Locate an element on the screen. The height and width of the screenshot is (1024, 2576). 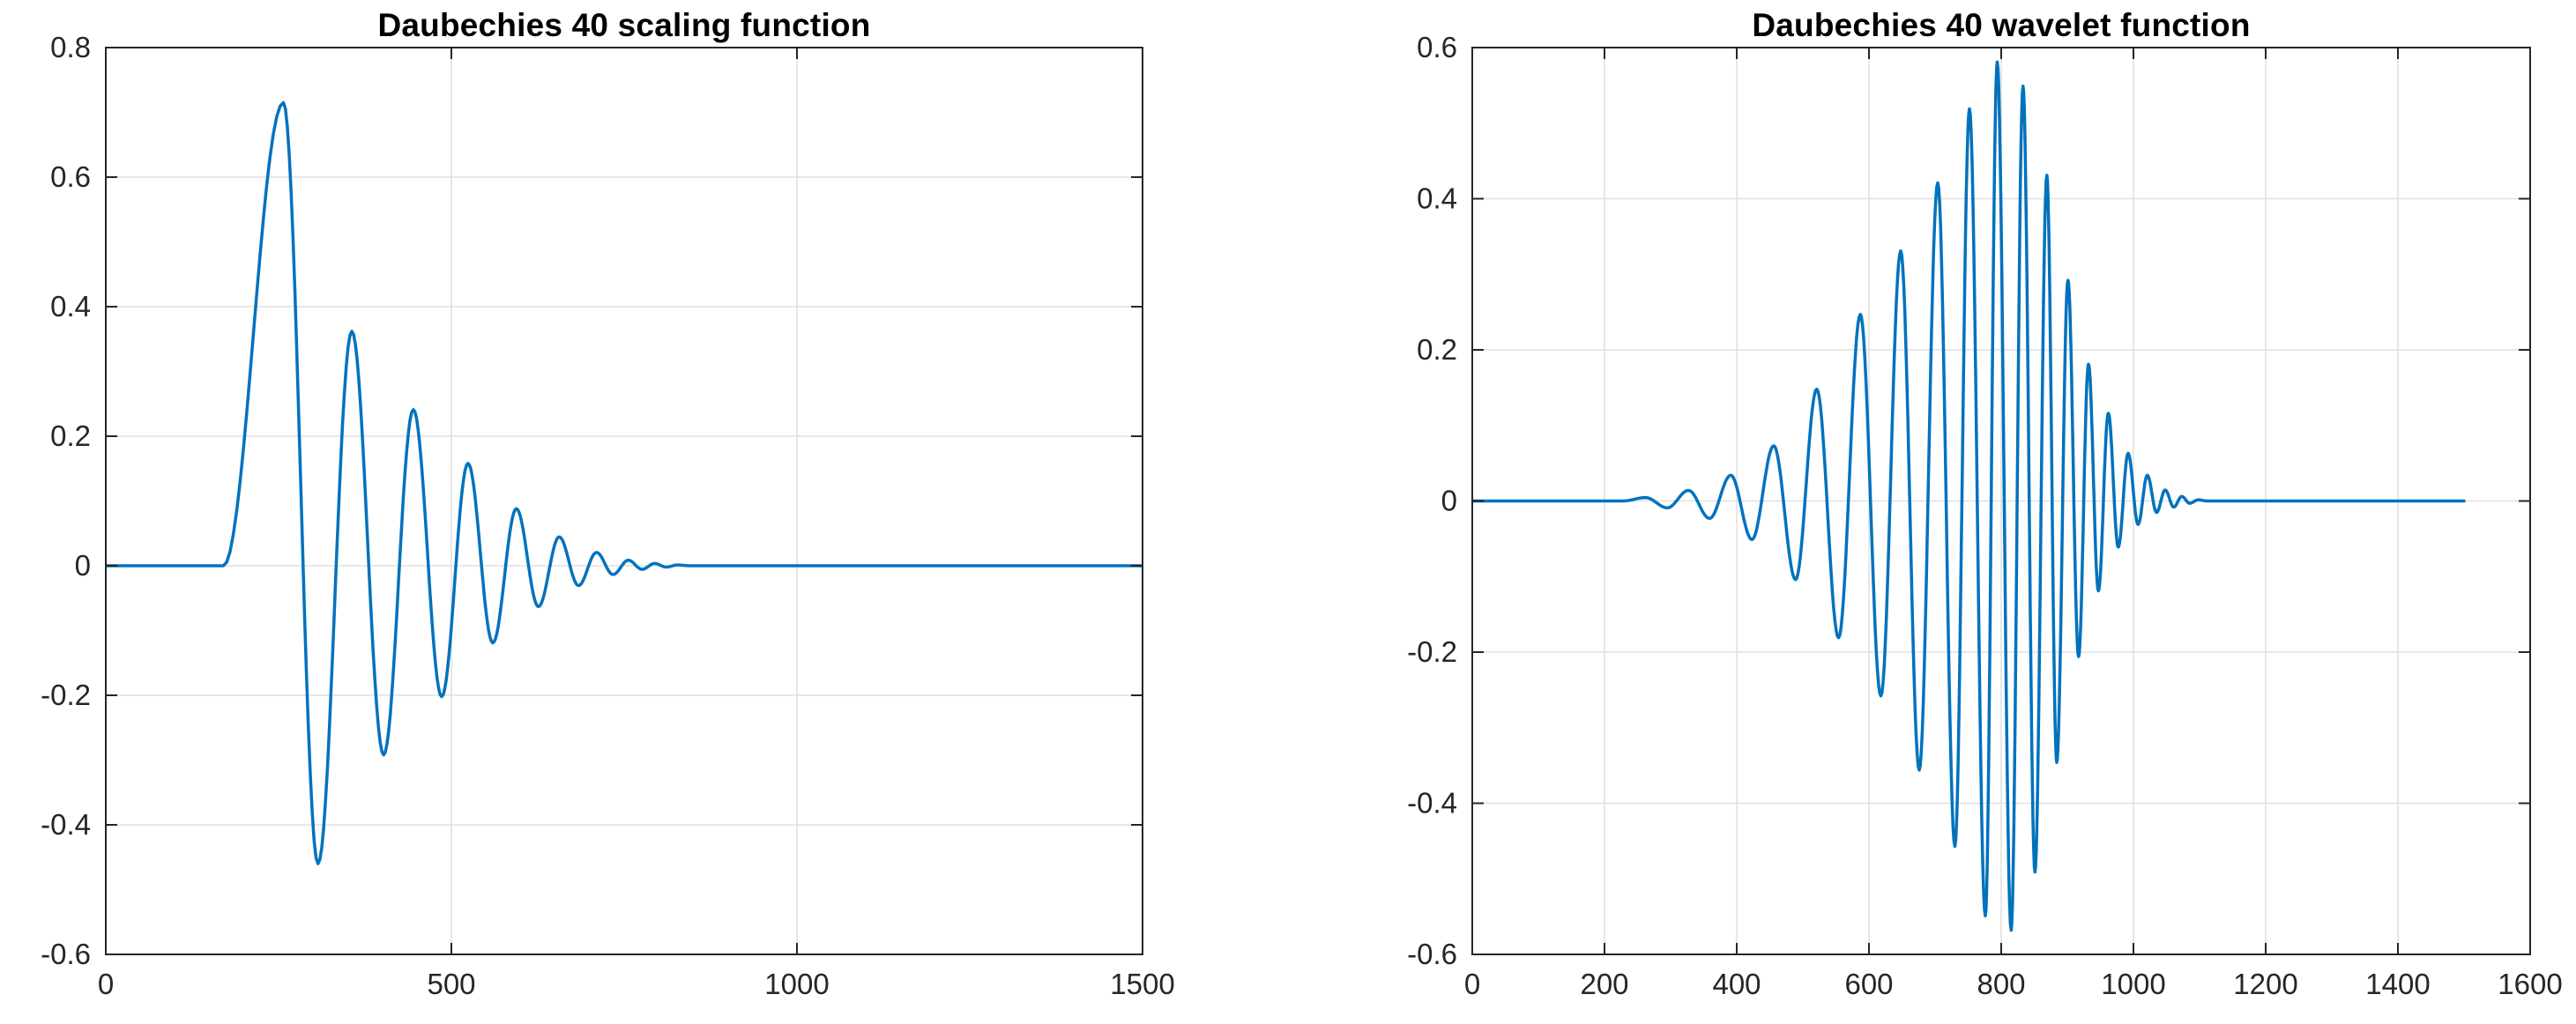
x-tick-label: 800 is located at coordinates (2001, 984).